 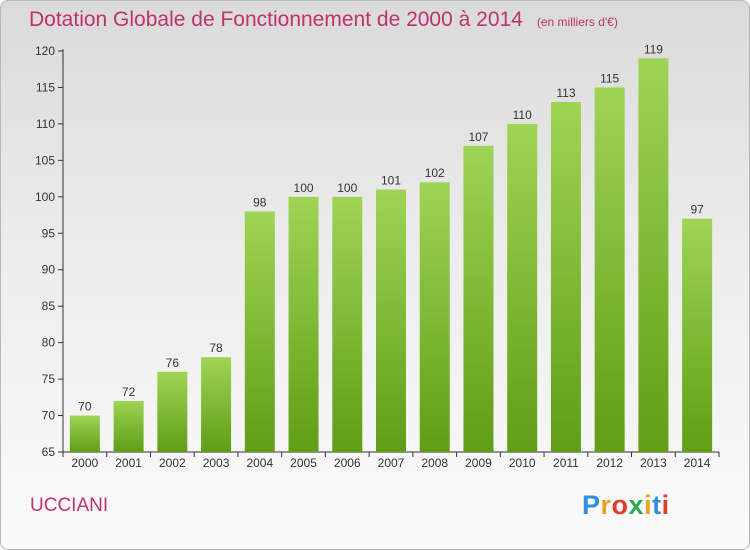 I want to click on x-tick-label: 2010, so click(x=522, y=463).